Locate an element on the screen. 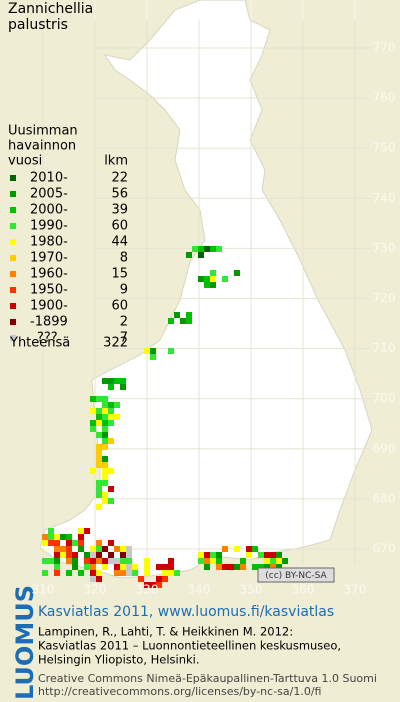 The width and height of the screenshot is (400, 702). legend-label: 1980- is located at coordinates (49, 242).